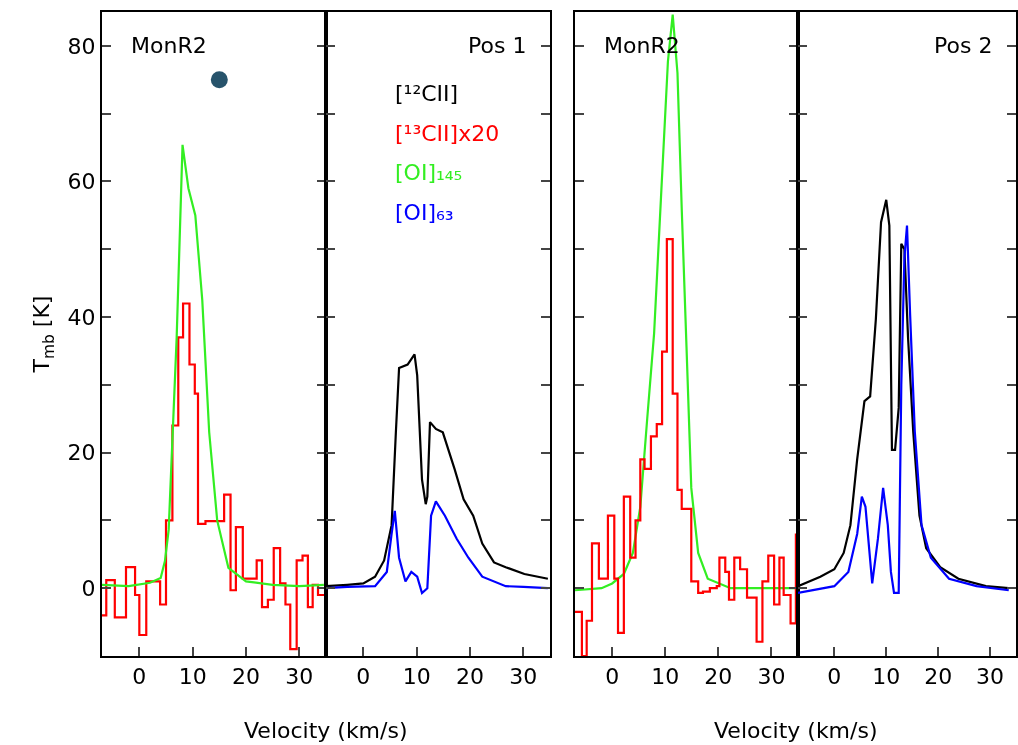  What do you see at coordinates (213, 365) in the screenshot?
I see `line-series` at bounding box center [213, 365].